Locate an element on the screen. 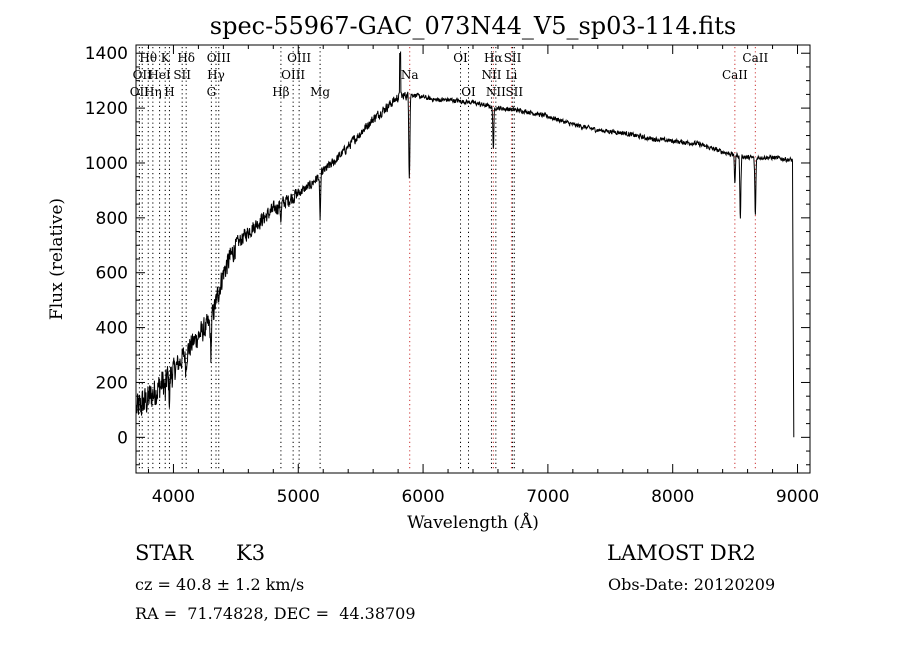  y-tick-label: 400 is located at coordinates (112, 329).